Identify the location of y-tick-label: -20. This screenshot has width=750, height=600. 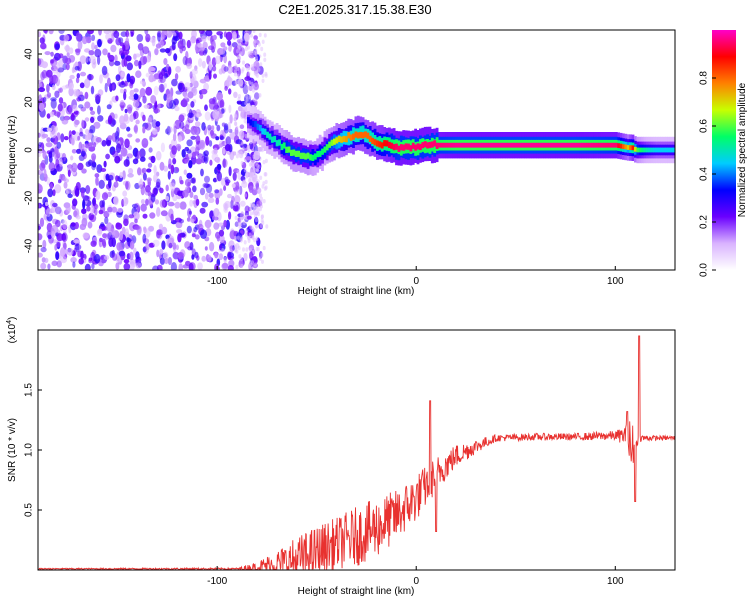
(29, 197).